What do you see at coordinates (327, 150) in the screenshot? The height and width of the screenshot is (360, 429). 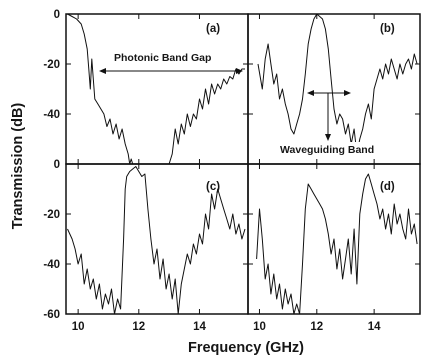 I see `waveguiding-label: Waveguiding Band` at bounding box center [327, 150].